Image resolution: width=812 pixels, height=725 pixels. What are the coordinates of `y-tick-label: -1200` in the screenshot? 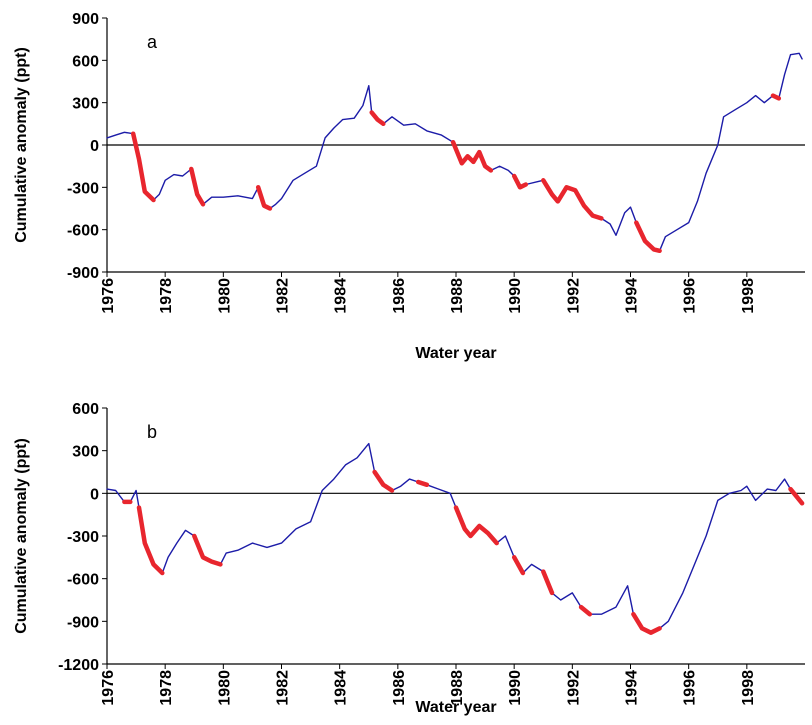 It's located at (78, 665).